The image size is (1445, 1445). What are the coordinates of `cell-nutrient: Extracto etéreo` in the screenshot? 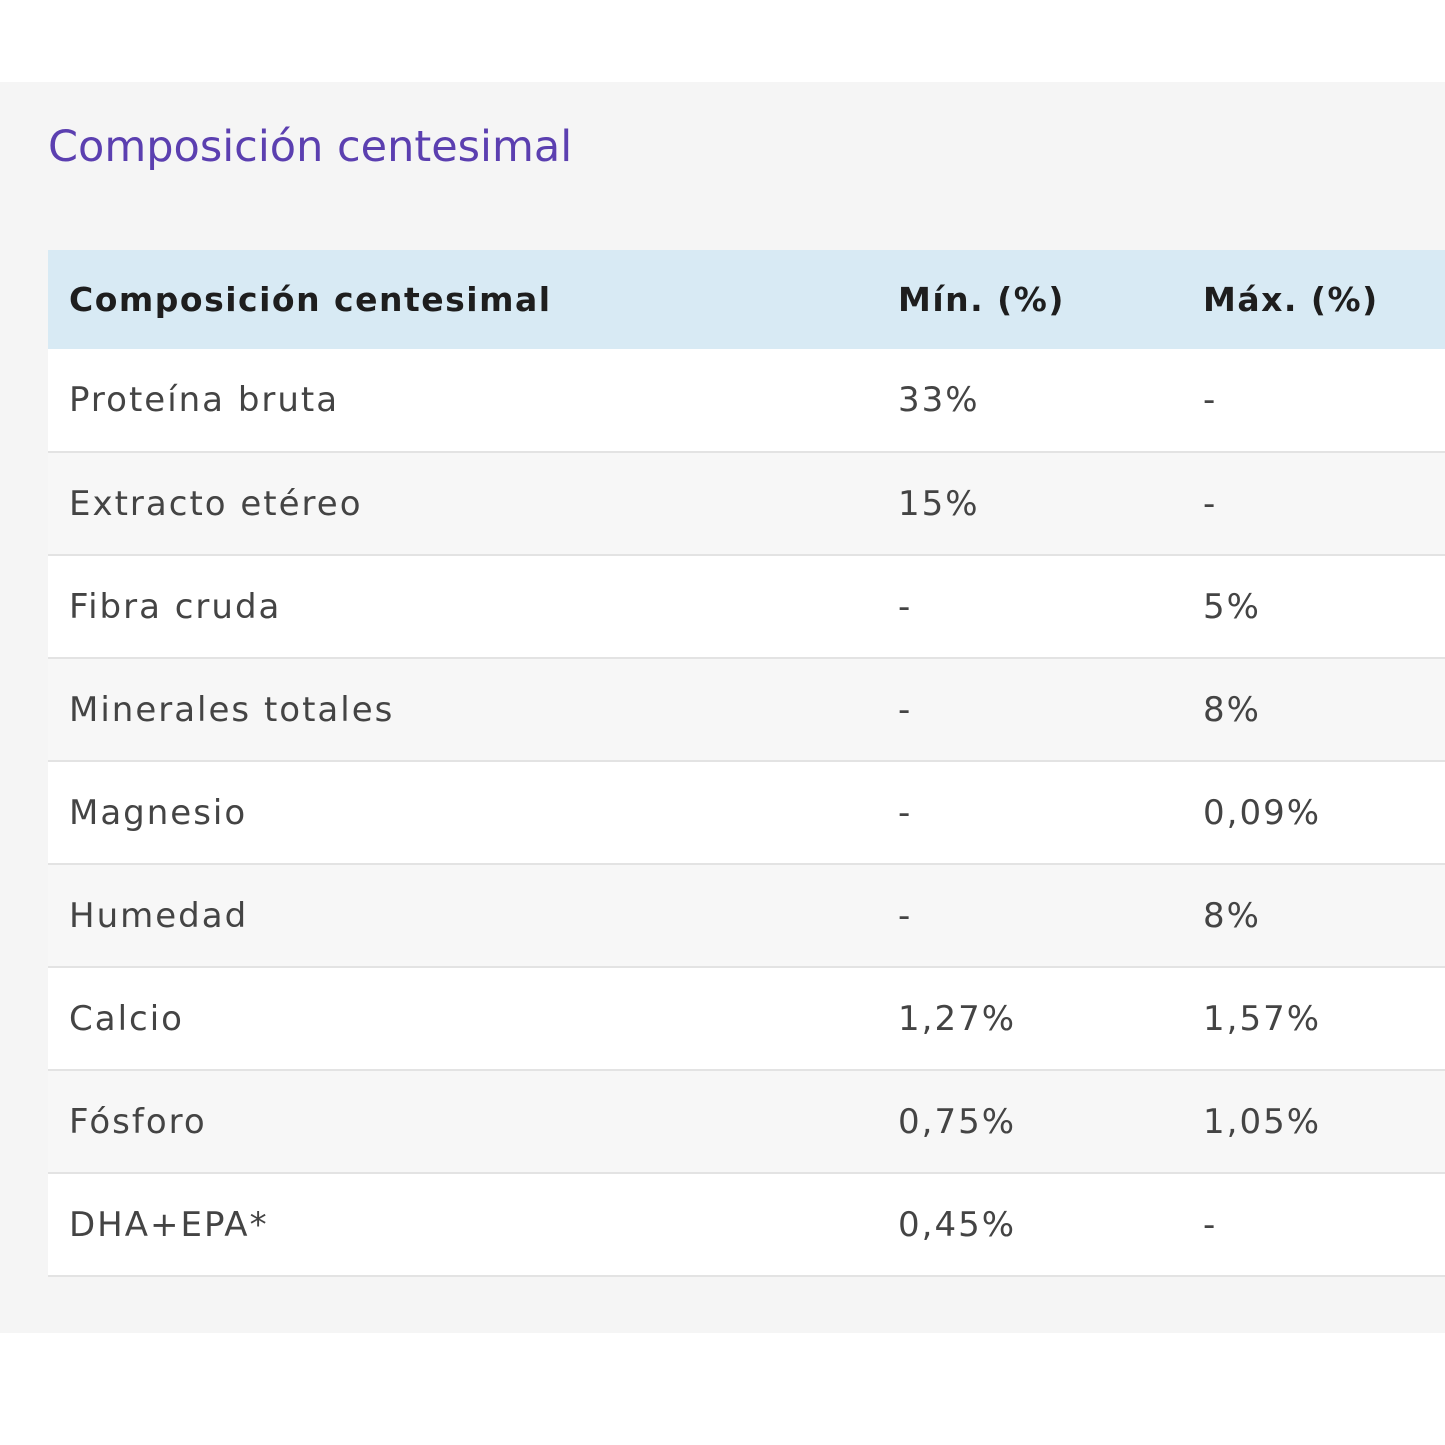 It's located at (462, 504).